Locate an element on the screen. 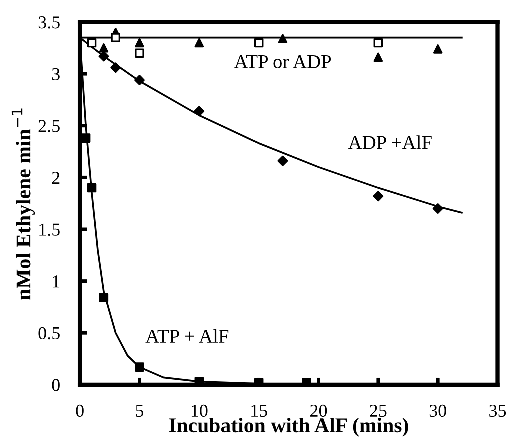  x-tick-label: 15 is located at coordinates (260, 411).